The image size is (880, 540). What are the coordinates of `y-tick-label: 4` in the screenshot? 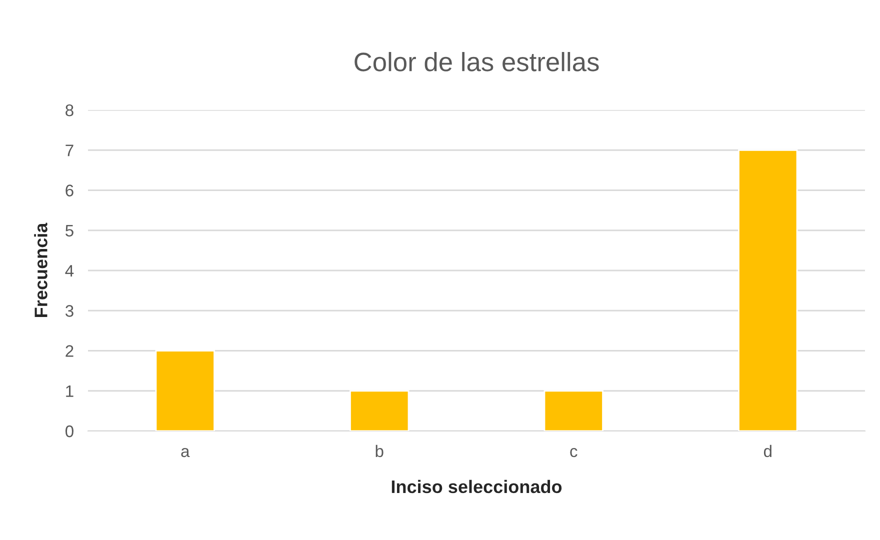 It's located at (69, 271).